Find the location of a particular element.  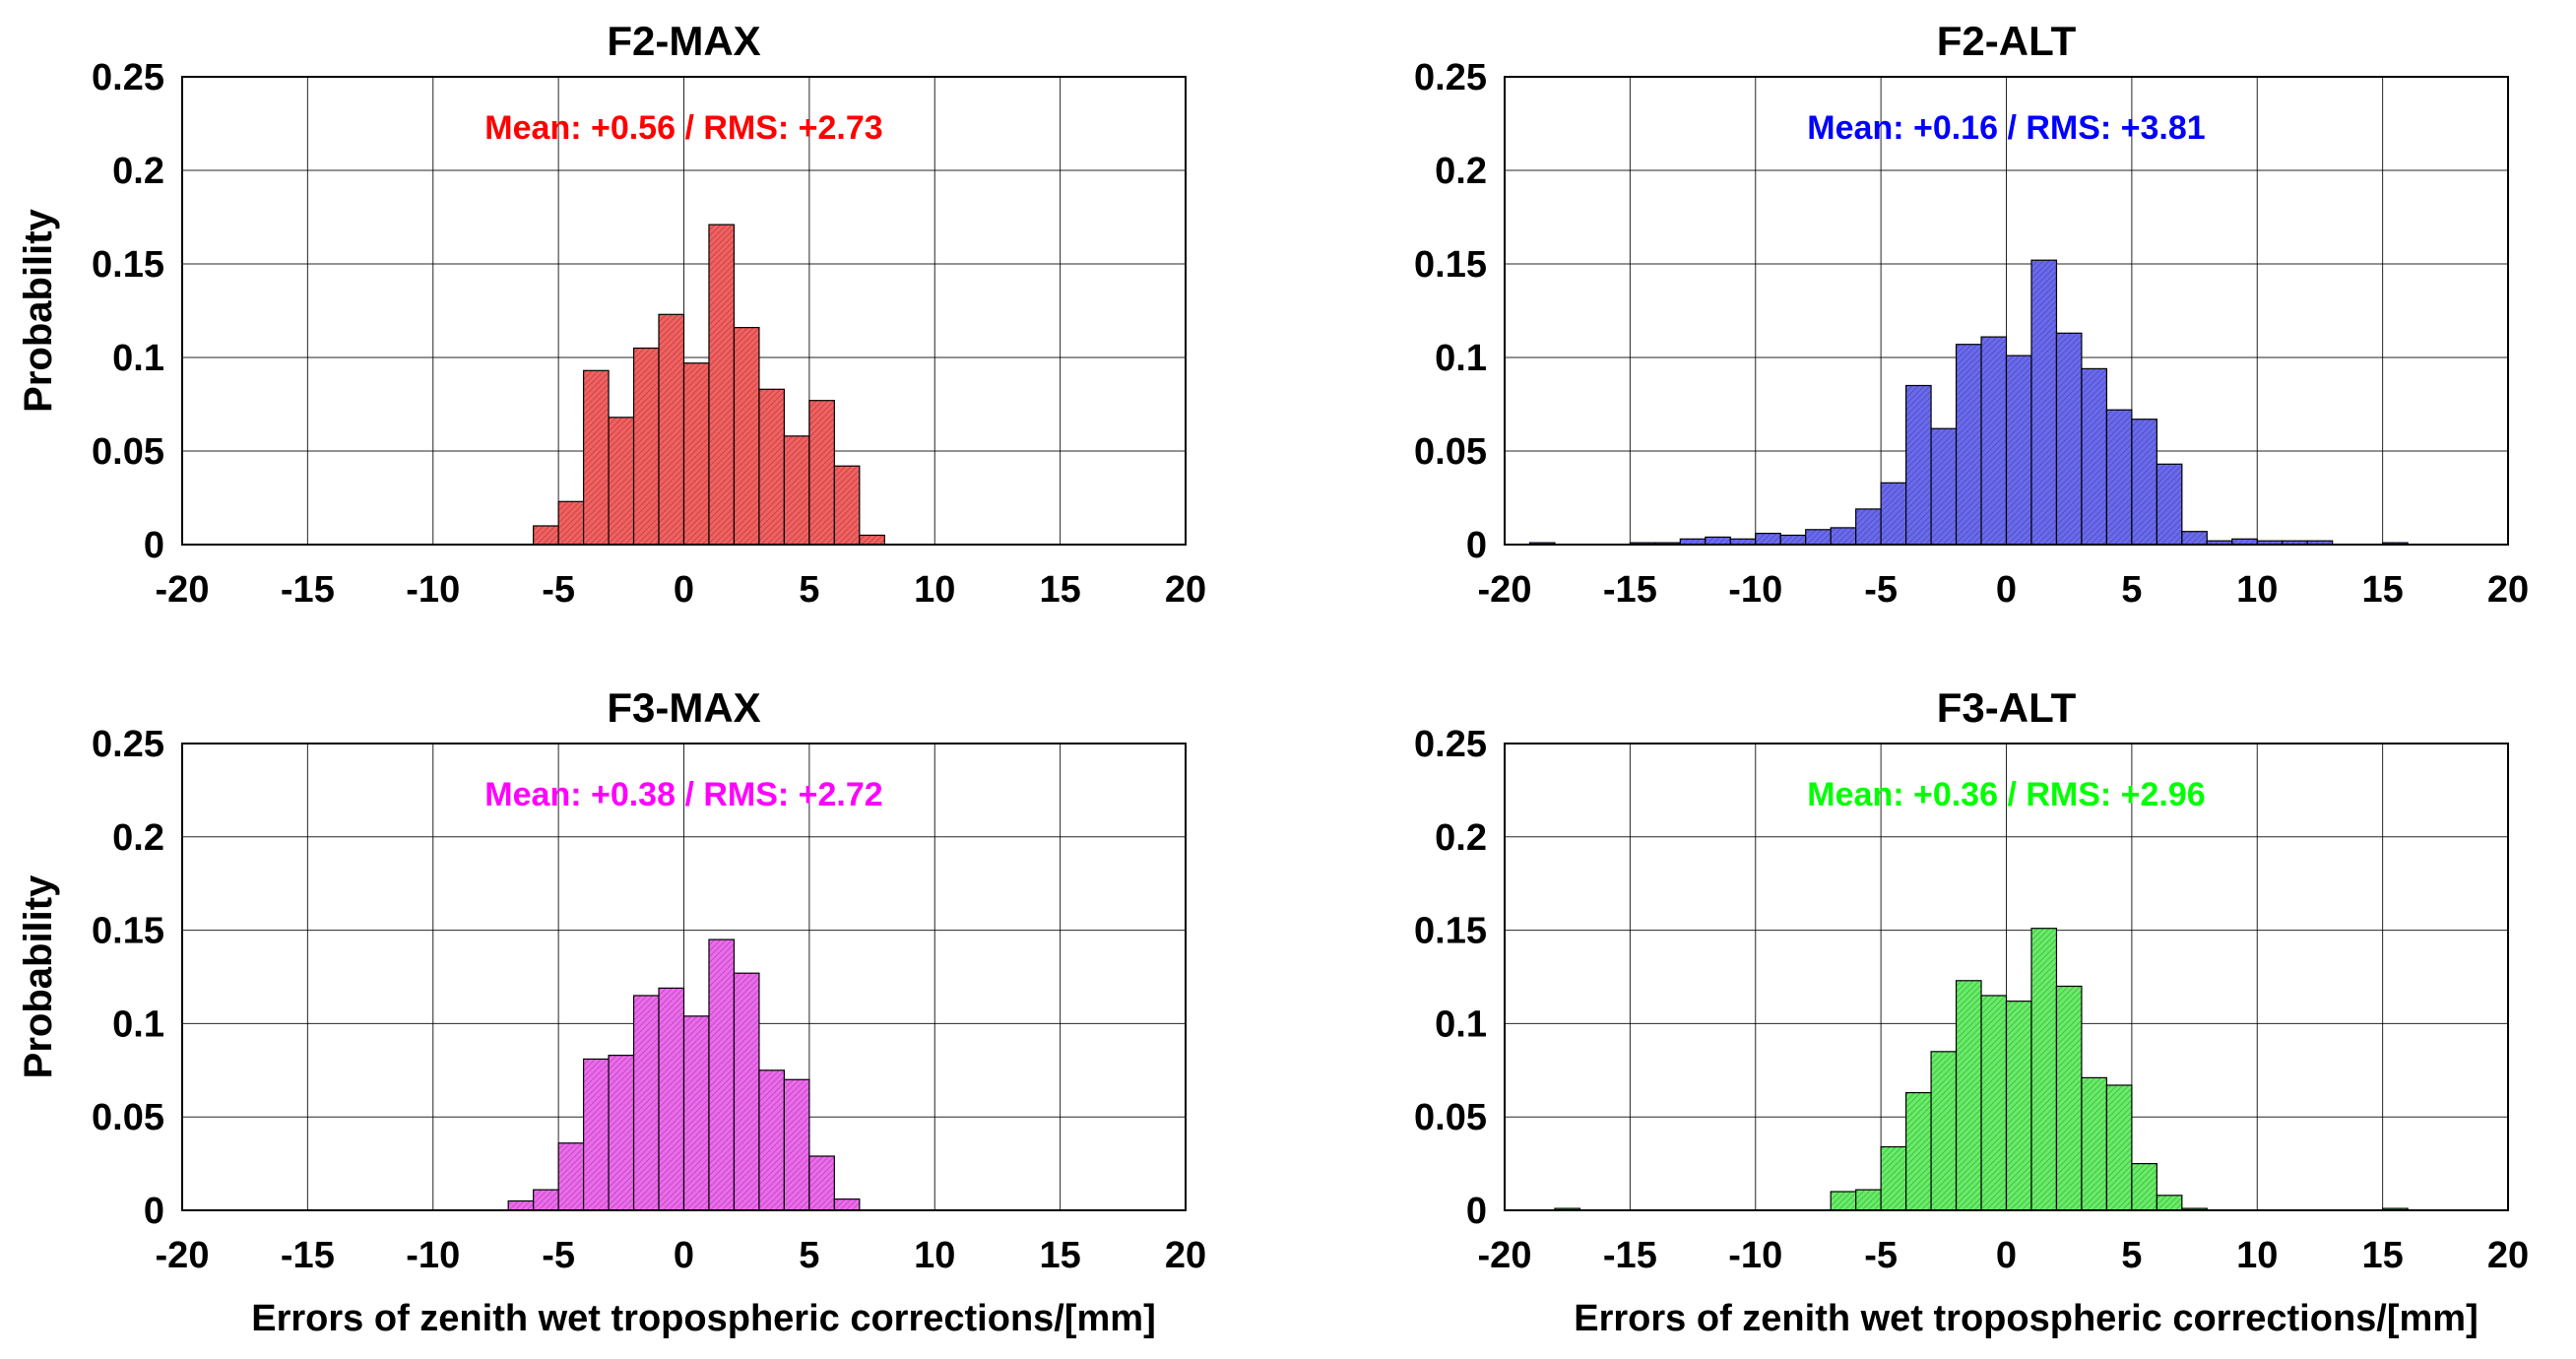

chart-title: F2-ALT is located at coordinates (2007, 41).